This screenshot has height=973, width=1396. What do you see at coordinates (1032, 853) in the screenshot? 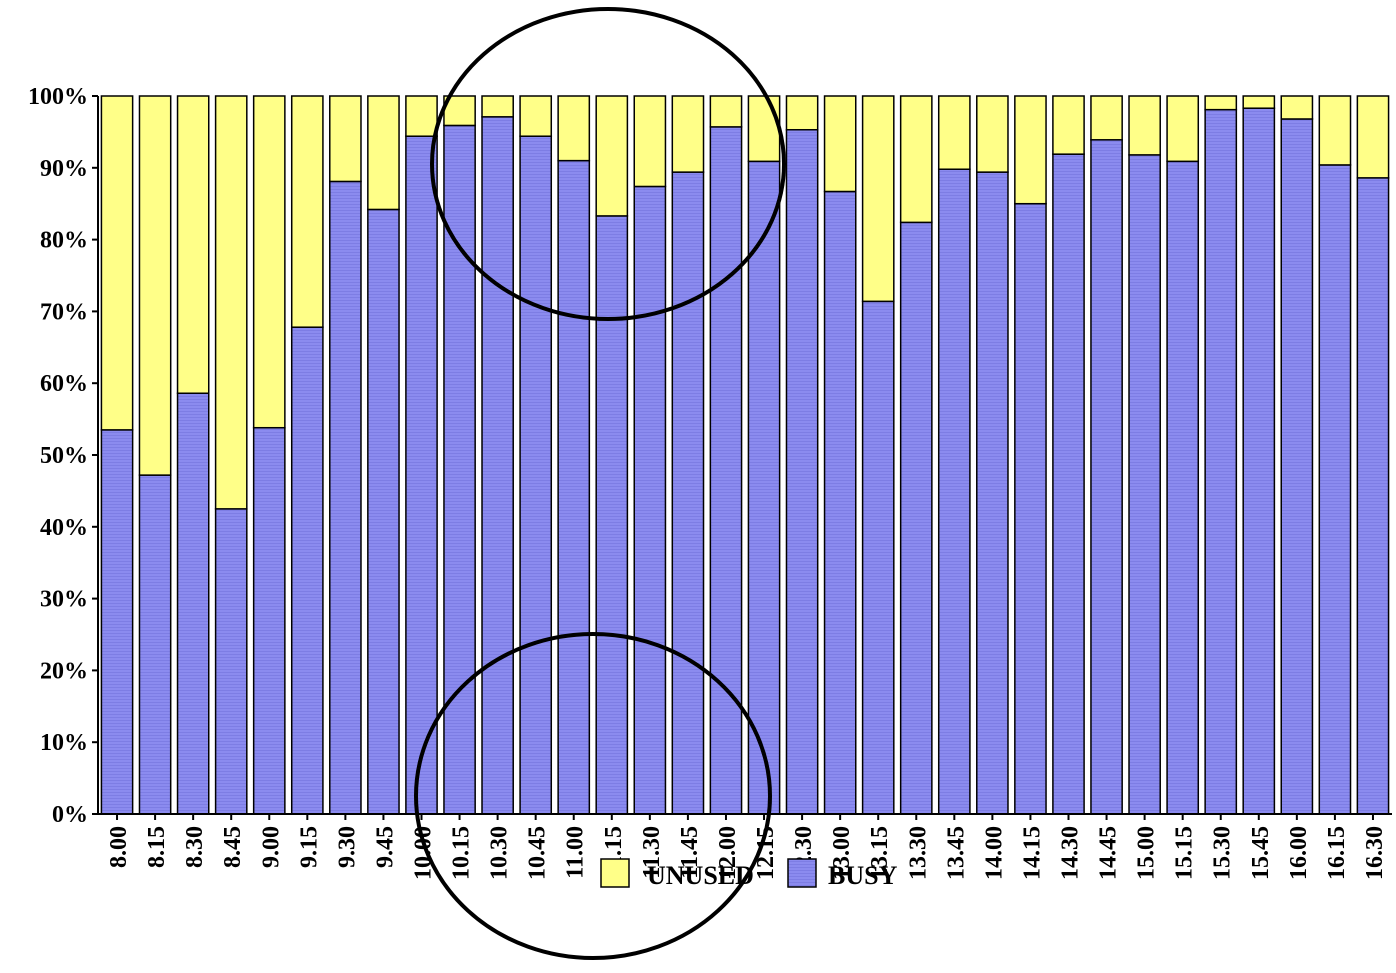
I see `x-tick-label: 14.15` at bounding box center [1032, 853].